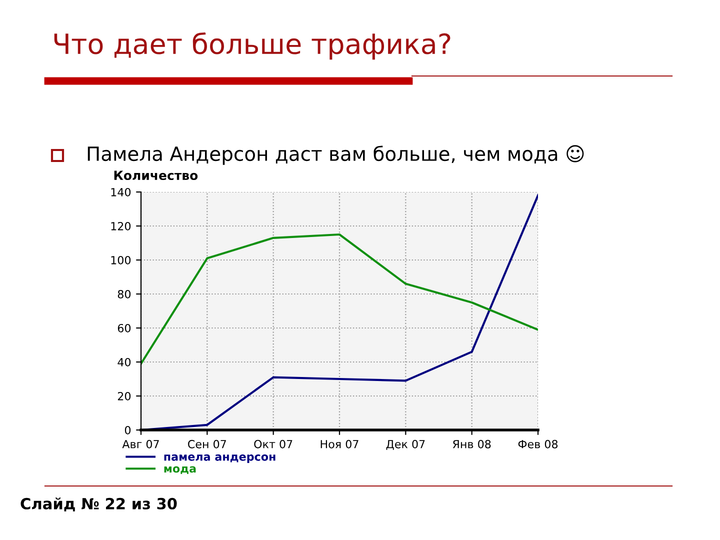 This screenshot has width=720, height=540. I want to click on y-tick-label: 100, so click(121, 260).